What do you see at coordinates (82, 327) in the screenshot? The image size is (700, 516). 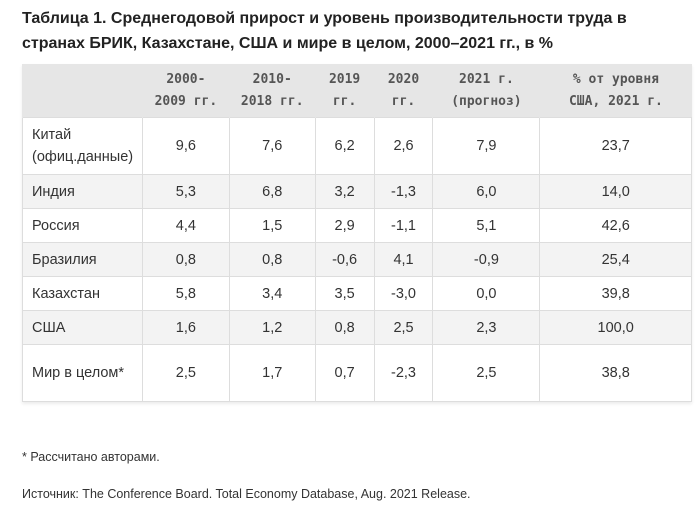 I see `row-label: США` at bounding box center [82, 327].